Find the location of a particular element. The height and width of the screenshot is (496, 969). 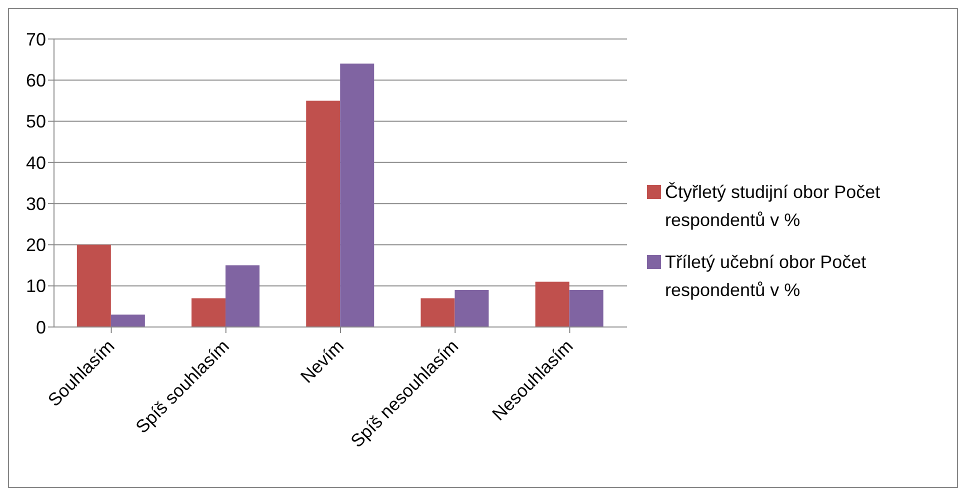

legend-label: Čtyřletý studijní obor Počet respondentů v % is located at coordinates (773, 206).